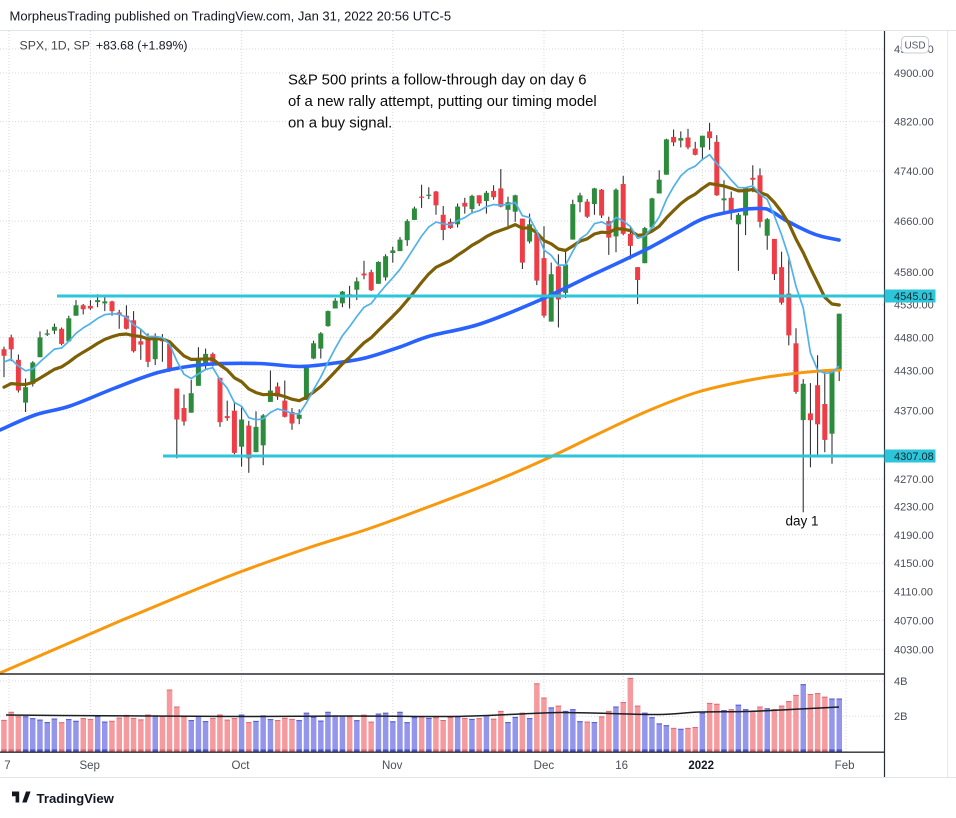  I want to click on svg-text: 4660.00, so click(914, 222).